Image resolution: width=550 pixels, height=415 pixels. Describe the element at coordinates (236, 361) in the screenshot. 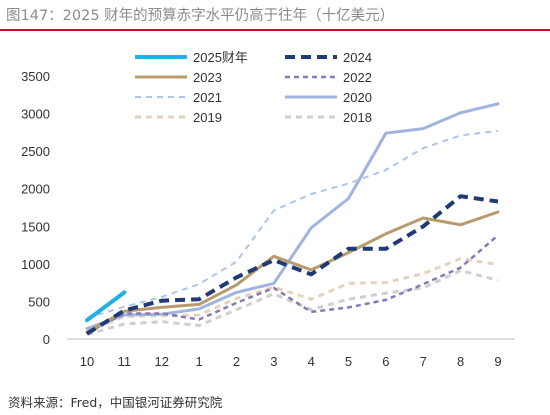

I see `x-tick-label: 2` at that location.